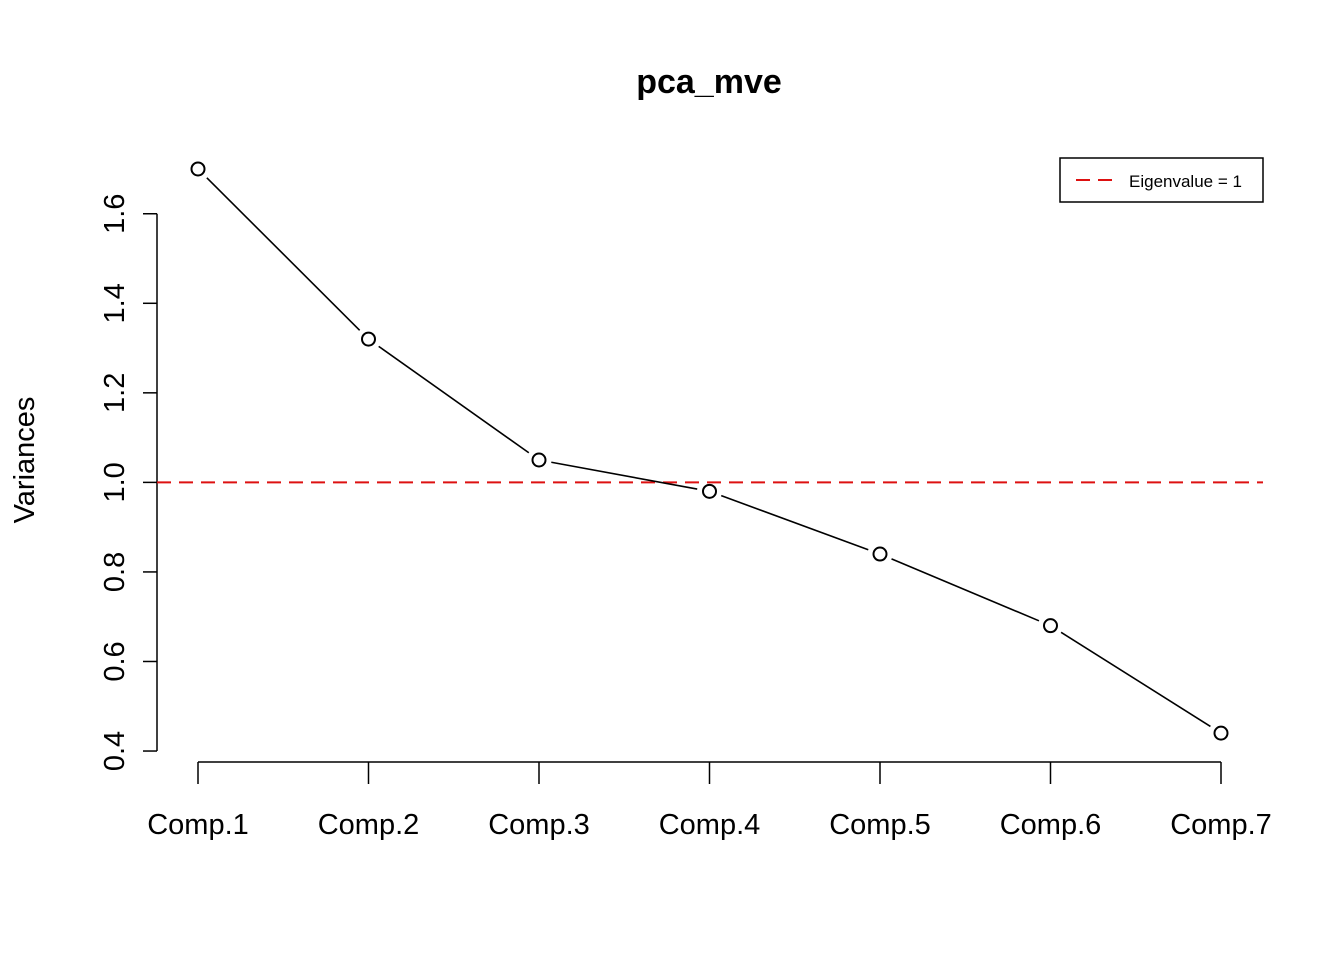  Describe the element at coordinates (115, 482) in the screenshot. I see `y-tick-label: 1.0` at that location.